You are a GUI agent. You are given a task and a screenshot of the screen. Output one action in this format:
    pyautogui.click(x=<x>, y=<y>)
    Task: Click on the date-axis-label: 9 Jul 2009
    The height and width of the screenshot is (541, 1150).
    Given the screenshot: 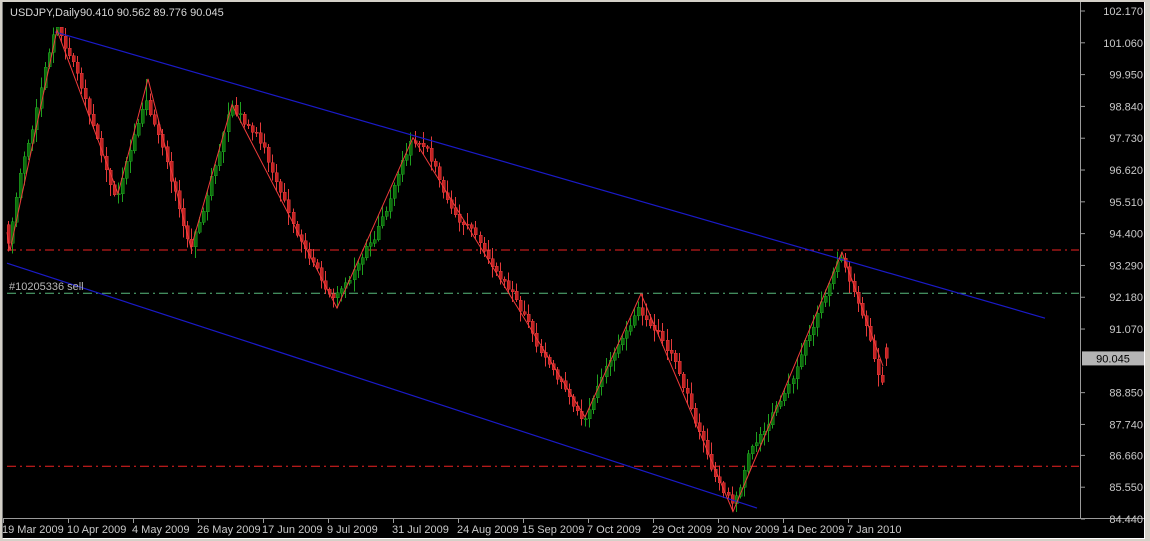 What is the action you would take?
    pyautogui.click(x=352, y=530)
    